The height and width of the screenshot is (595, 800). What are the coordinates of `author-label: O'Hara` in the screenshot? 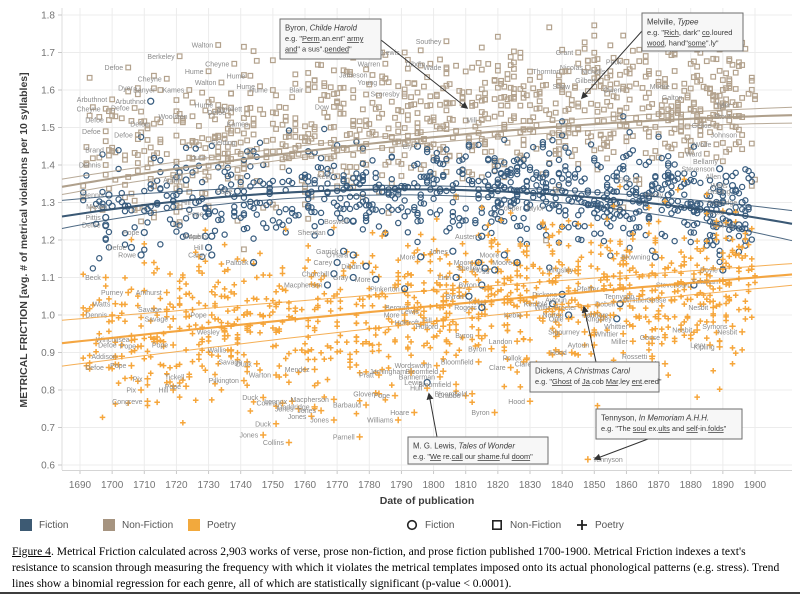 It's located at (337, 256).